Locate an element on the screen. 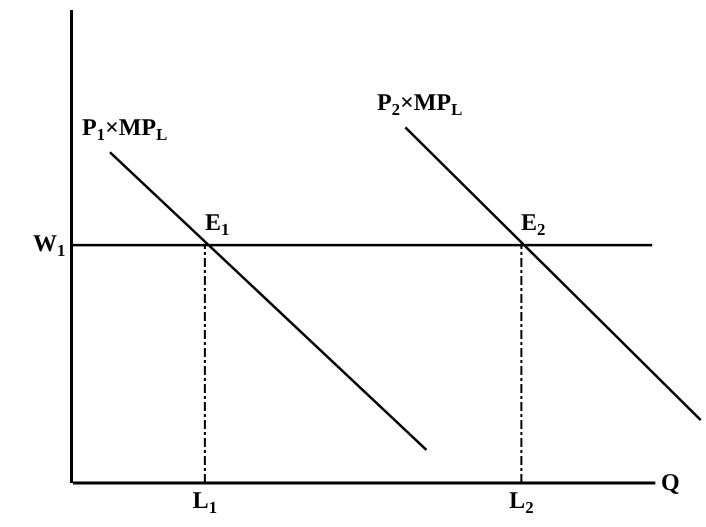 The width and height of the screenshot is (706, 527). series-label: P$_{1}$×MP$_{L}$ is located at coordinates (125, 129).